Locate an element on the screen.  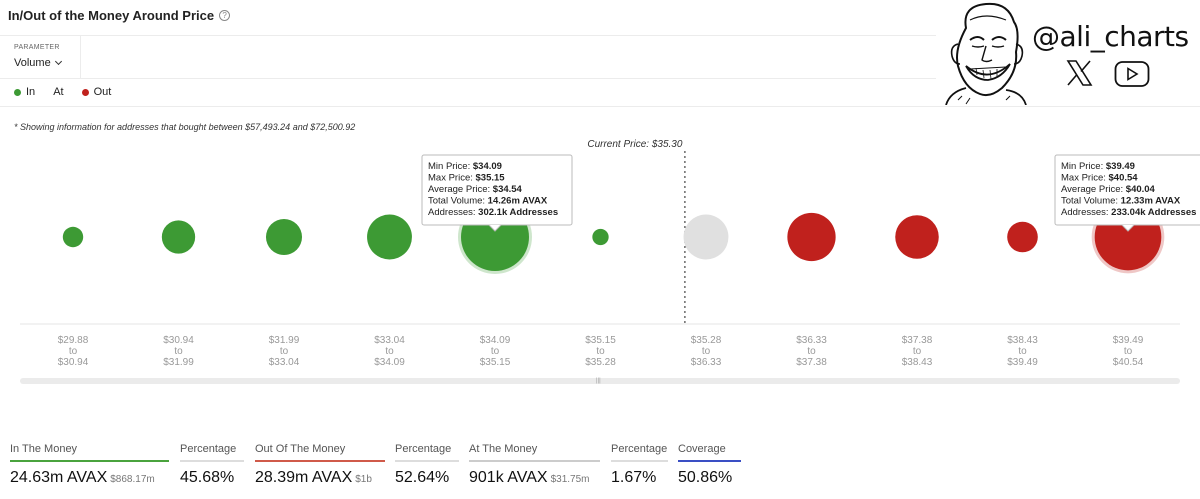
stat-value-text: 45.68% is located at coordinates (207, 477).